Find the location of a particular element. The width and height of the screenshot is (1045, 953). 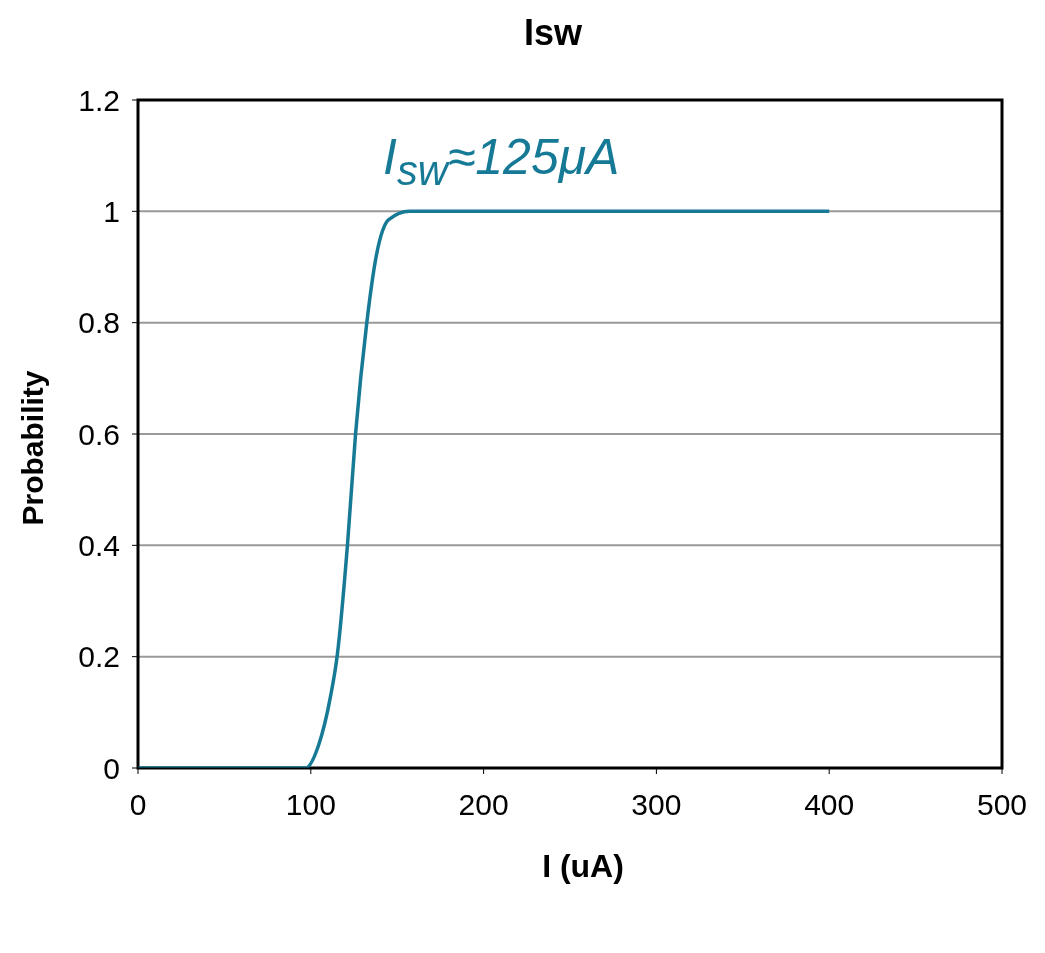

y-tick-label: 0.6 is located at coordinates (99, 434).